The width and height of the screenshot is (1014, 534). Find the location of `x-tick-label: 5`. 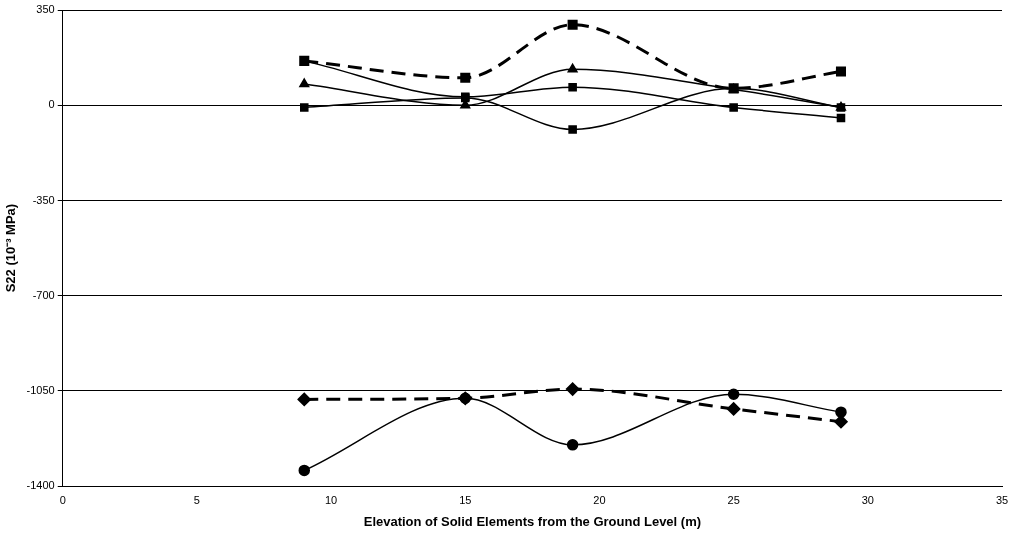

x-tick-label: 5 is located at coordinates (196, 499).